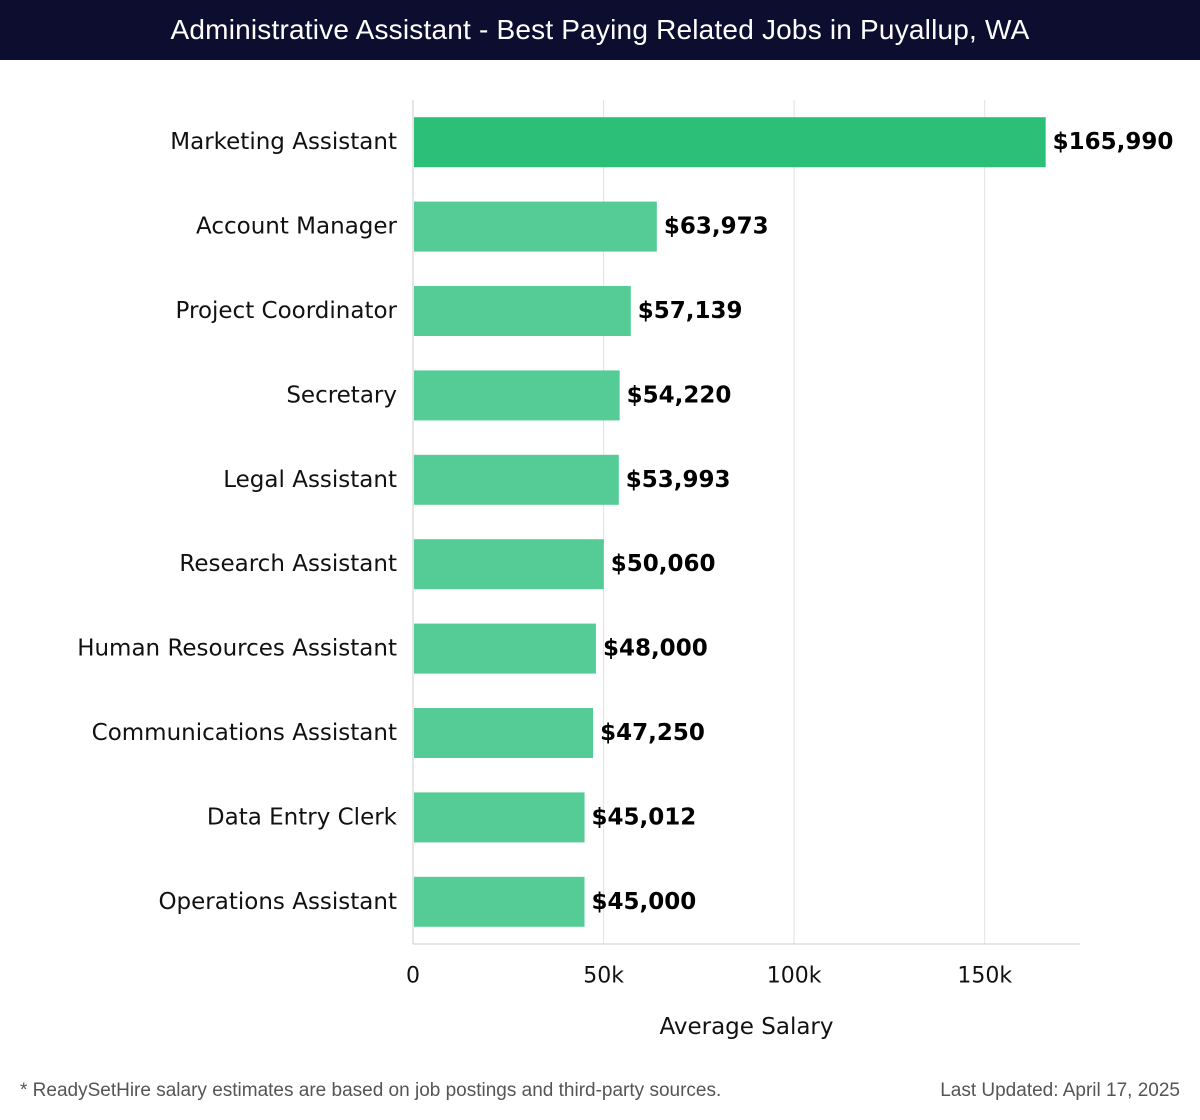 This screenshot has width=1200, height=1120. What do you see at coordinates (678, 480) in the screenshot?
I see `value-label: $53,993` at bounding box center [678, 480].